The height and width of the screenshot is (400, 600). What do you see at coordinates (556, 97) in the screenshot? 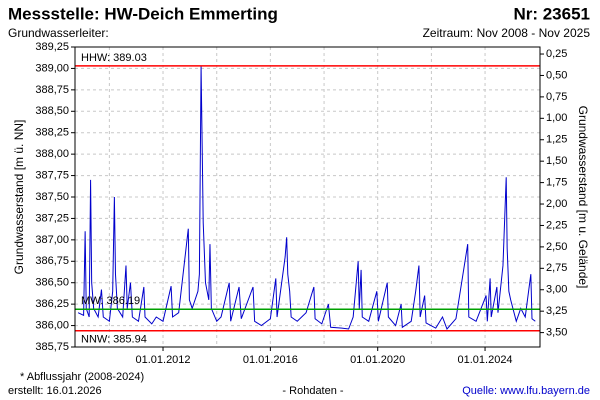
I see `y2-tick-label: 0,75` at bounding box center [556, 97].